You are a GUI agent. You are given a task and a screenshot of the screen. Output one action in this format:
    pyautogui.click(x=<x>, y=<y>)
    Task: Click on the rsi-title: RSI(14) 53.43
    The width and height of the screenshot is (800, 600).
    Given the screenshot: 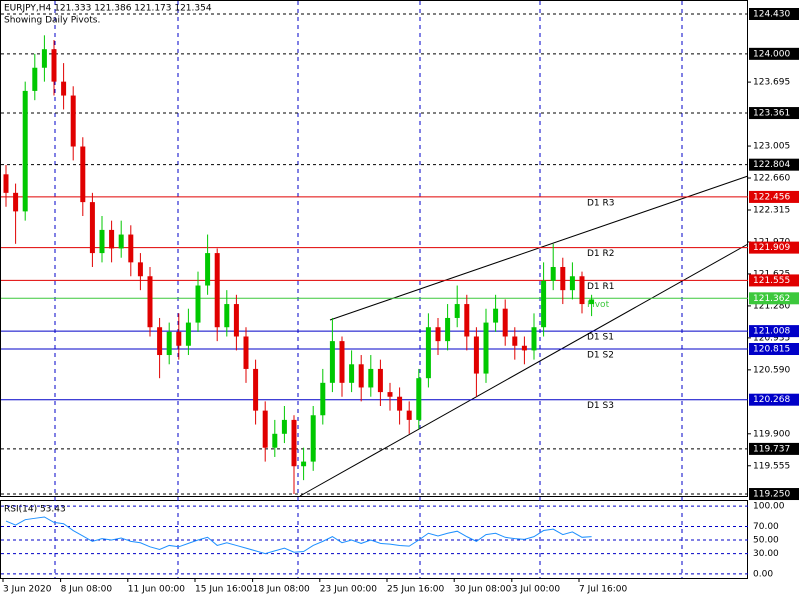 What is the action you would take?
    pyautogui.click(x=35, y=510)
    